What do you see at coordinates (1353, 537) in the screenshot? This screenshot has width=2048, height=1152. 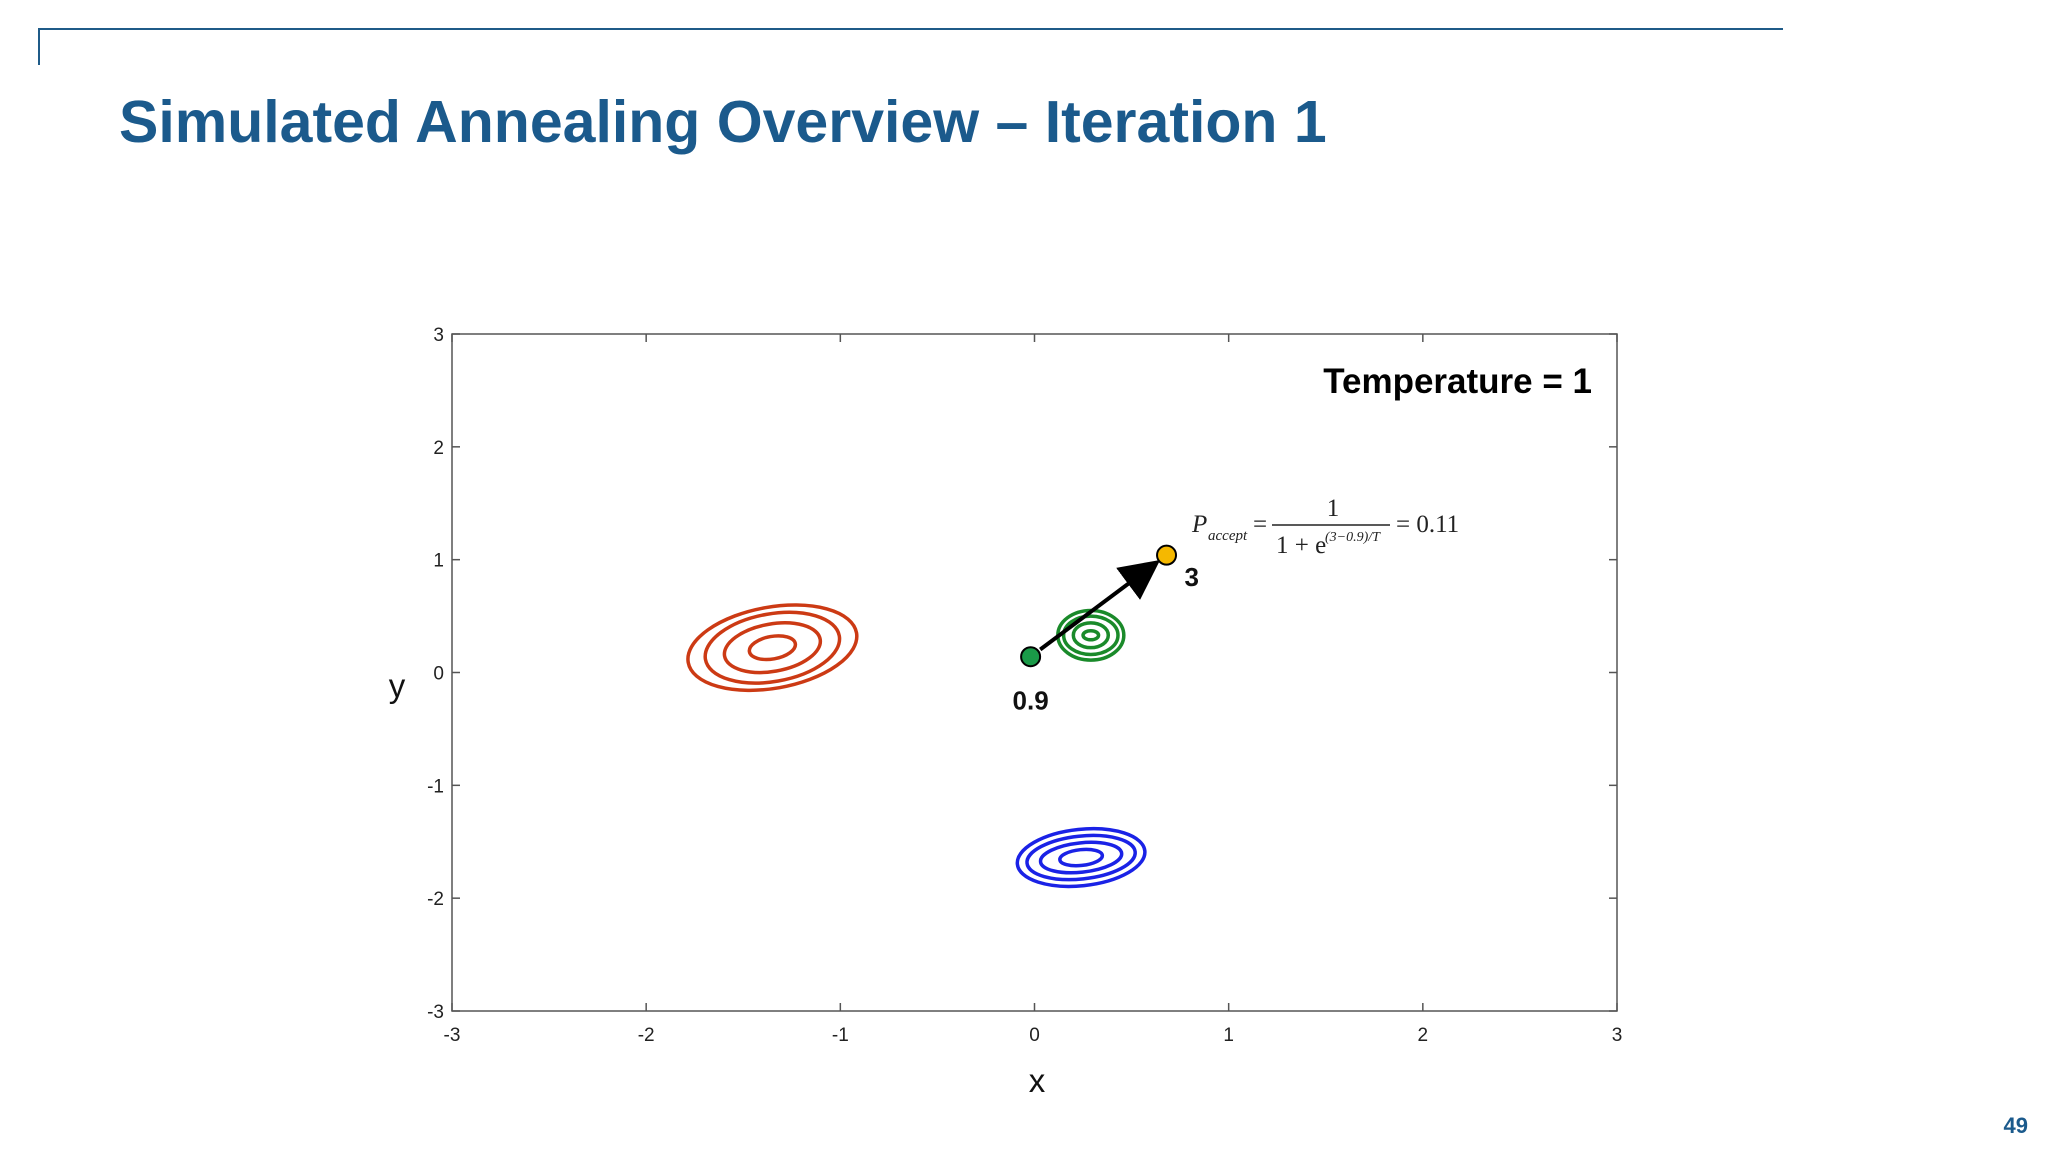 I see `formula-exponent: (3−0.9)/T` at bounding box center [1353, 537].